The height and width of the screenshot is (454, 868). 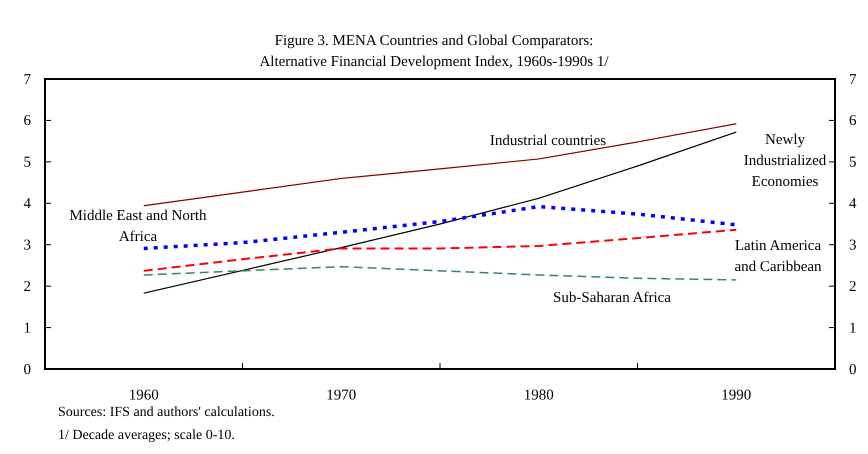 What do you see at coordinates (146, 435) in the screenshot?
I see `text: 1/ Decade averages; scale 0-10.` at bounding box center [146, 435].